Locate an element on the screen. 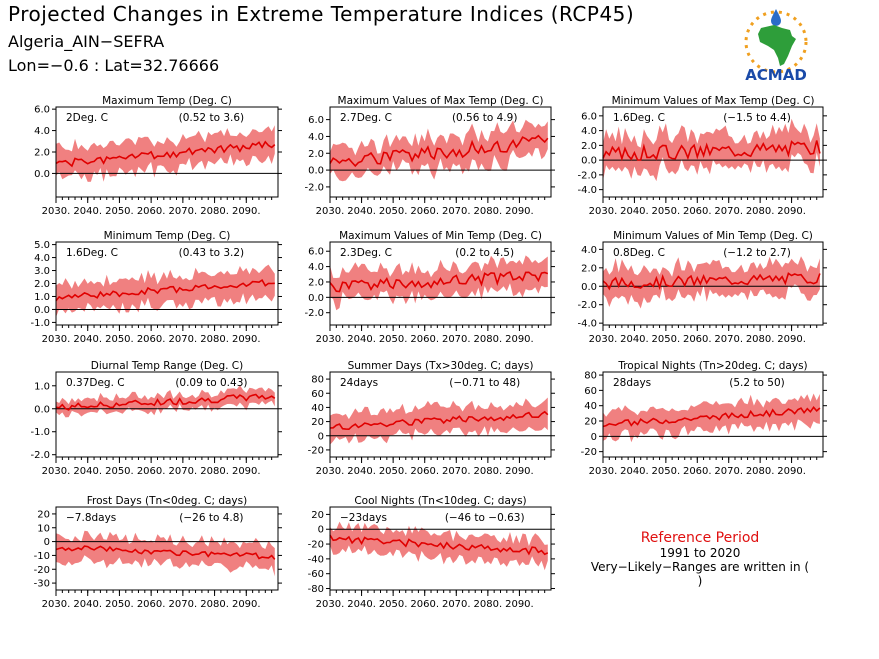 The image size is (879, 659). range-label: (−1.5 to 4.4) is located at coordinates (757, 118).